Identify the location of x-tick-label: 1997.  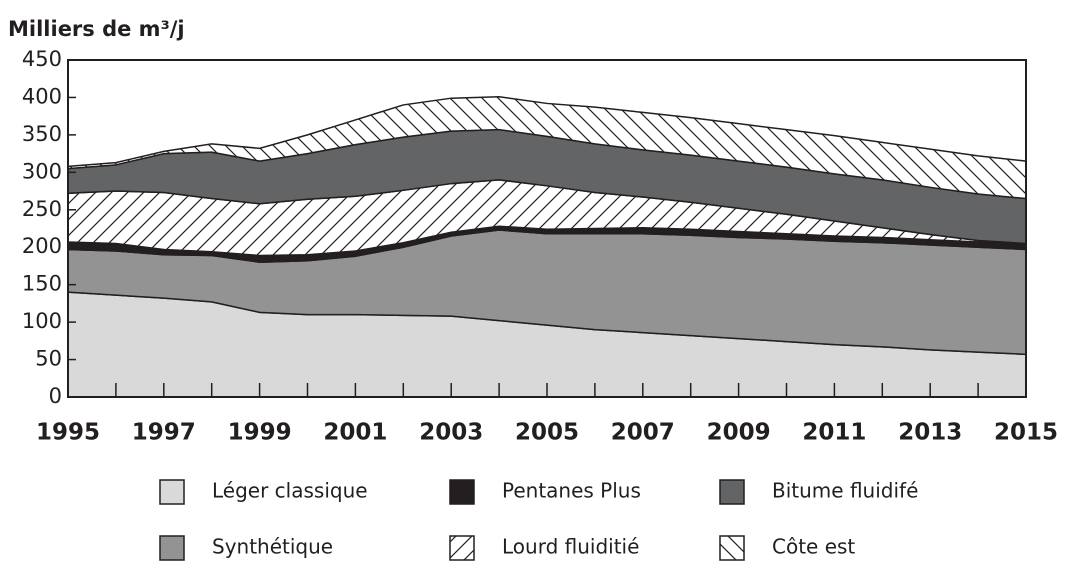
(164, 433).